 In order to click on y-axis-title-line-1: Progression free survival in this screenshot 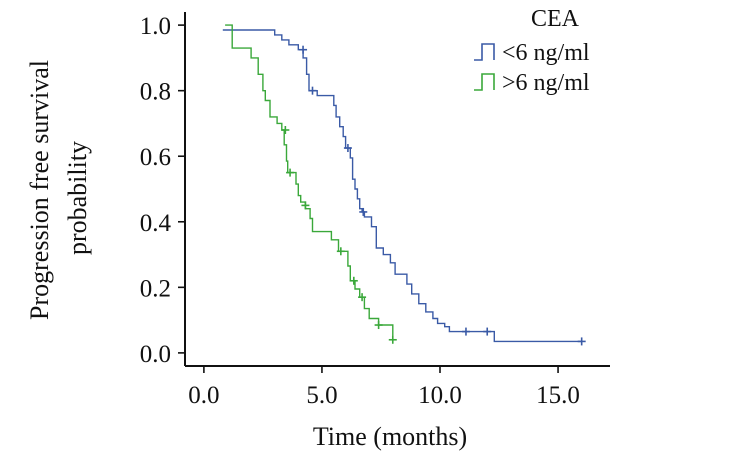, I will do `click(39, 190)`.